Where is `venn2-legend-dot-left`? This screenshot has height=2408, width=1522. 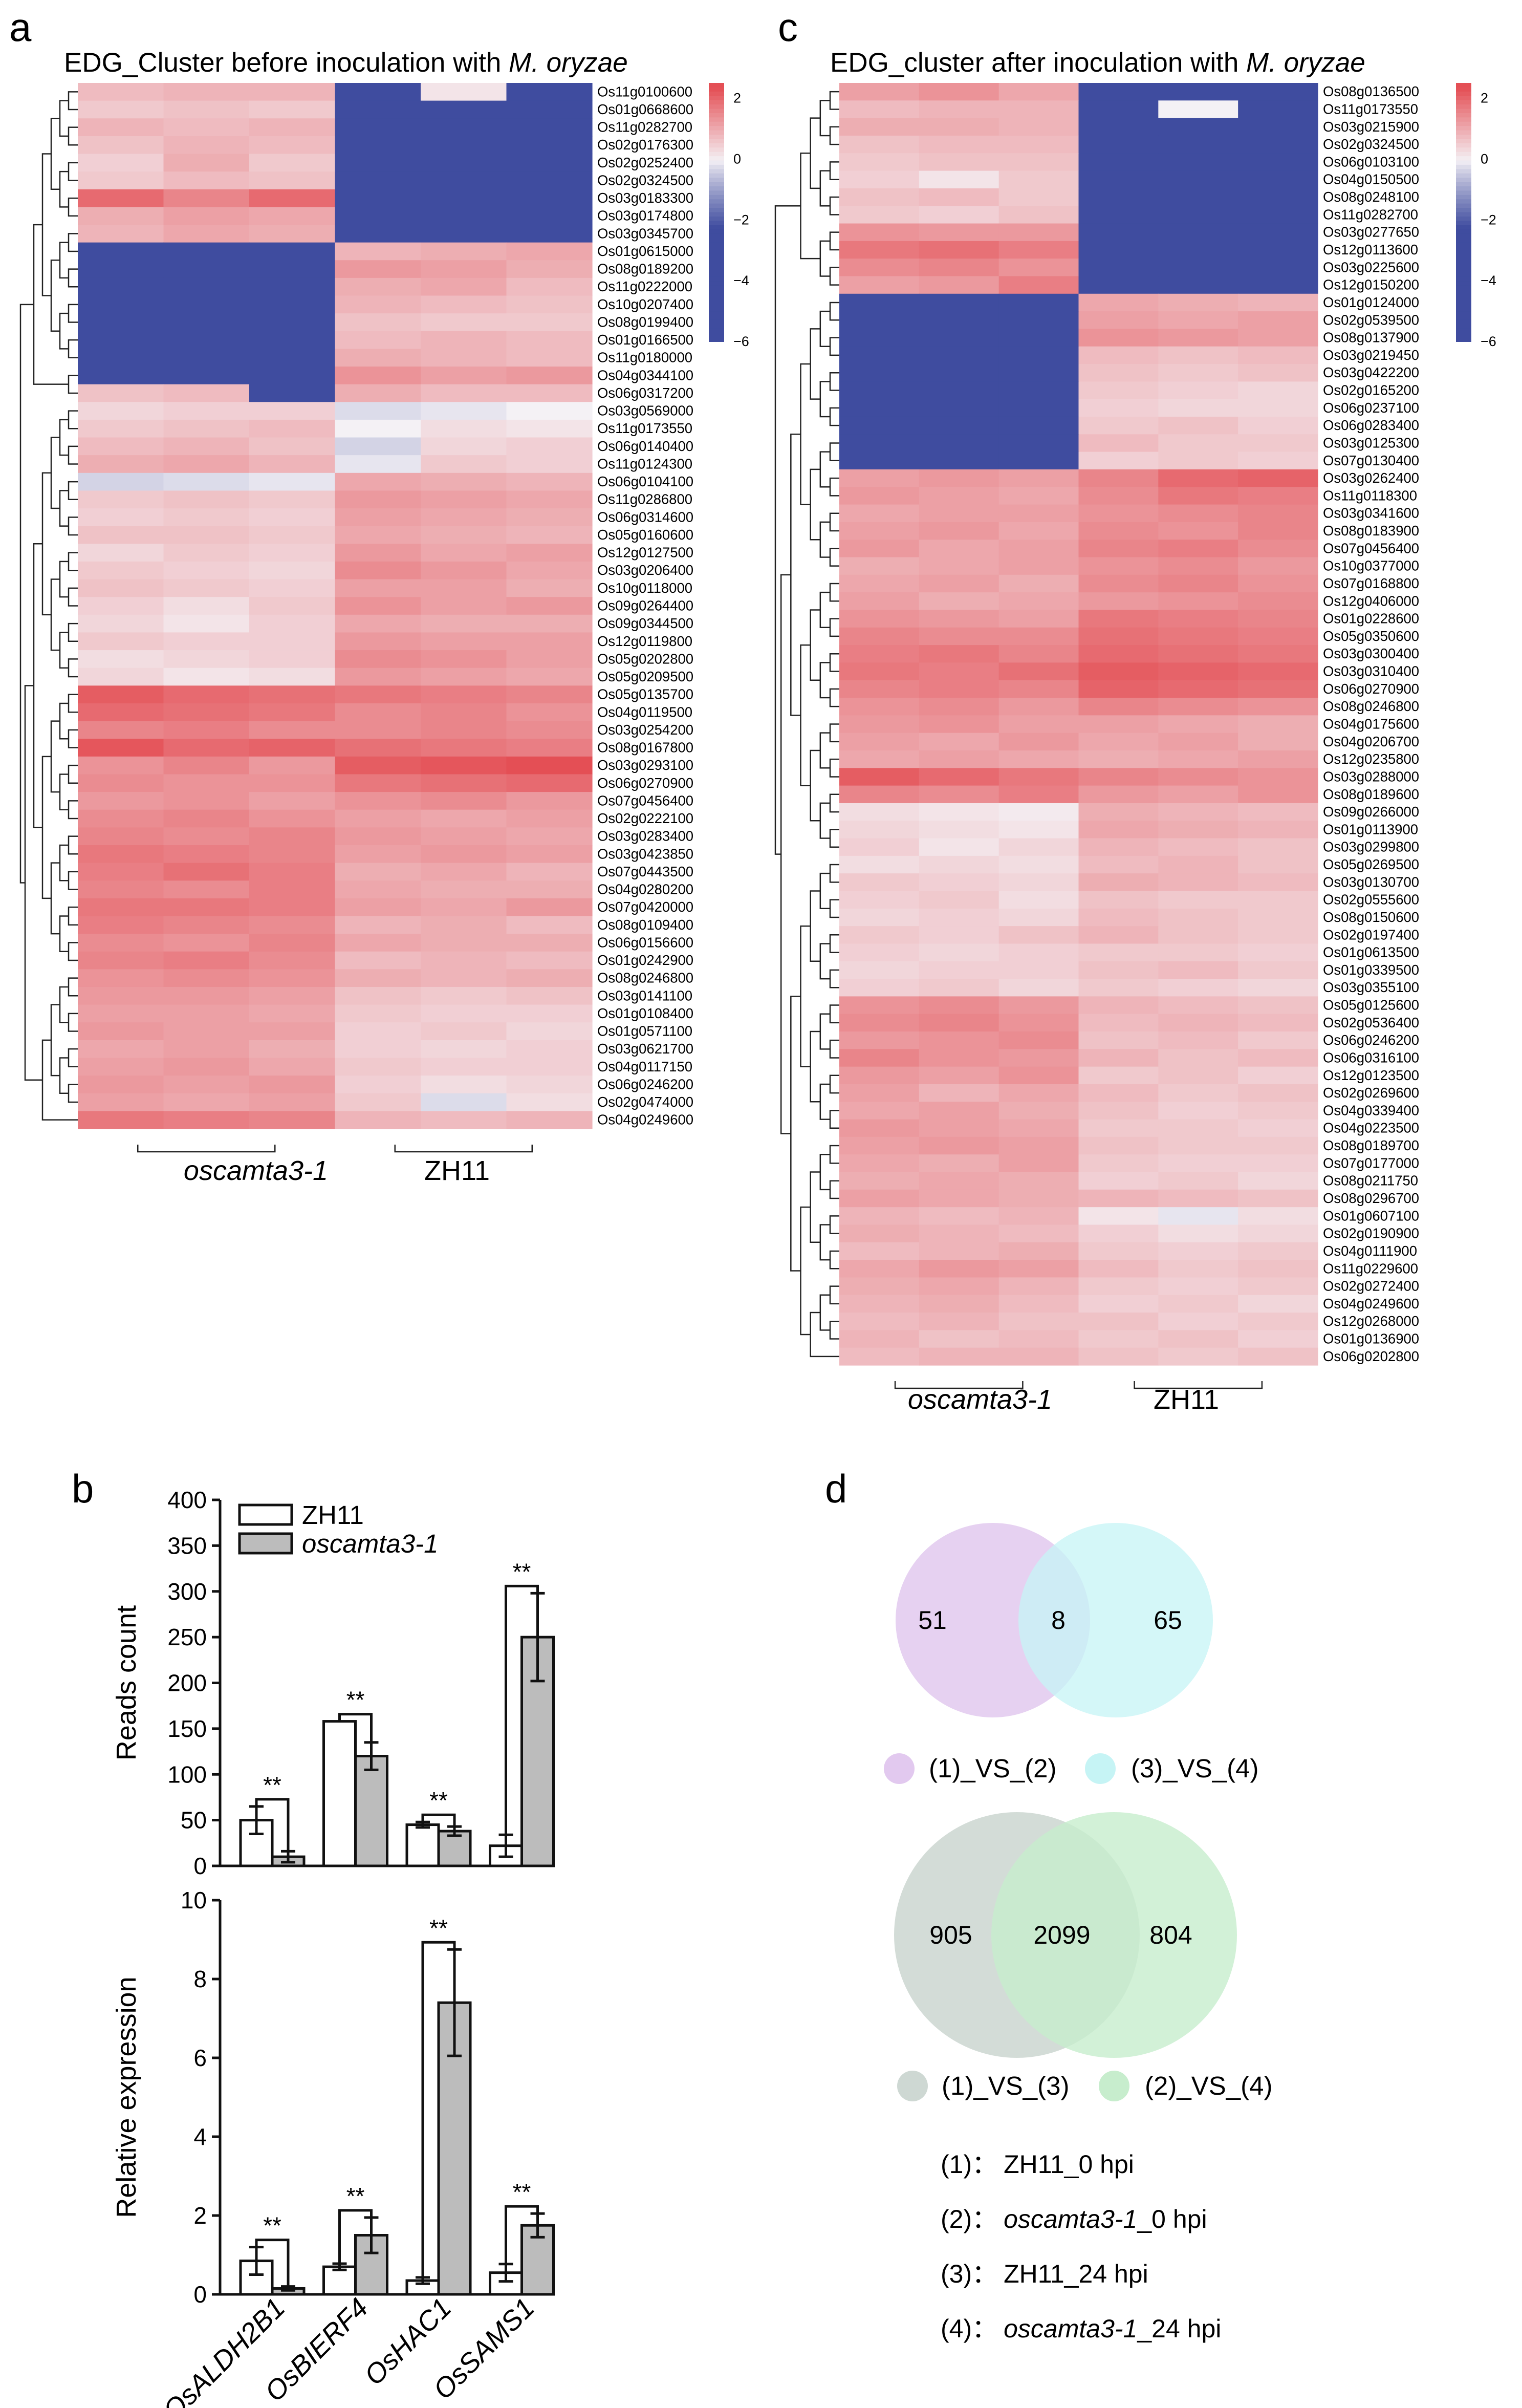
venn2-legend-dot-left is located at coordinates (912, 2086).